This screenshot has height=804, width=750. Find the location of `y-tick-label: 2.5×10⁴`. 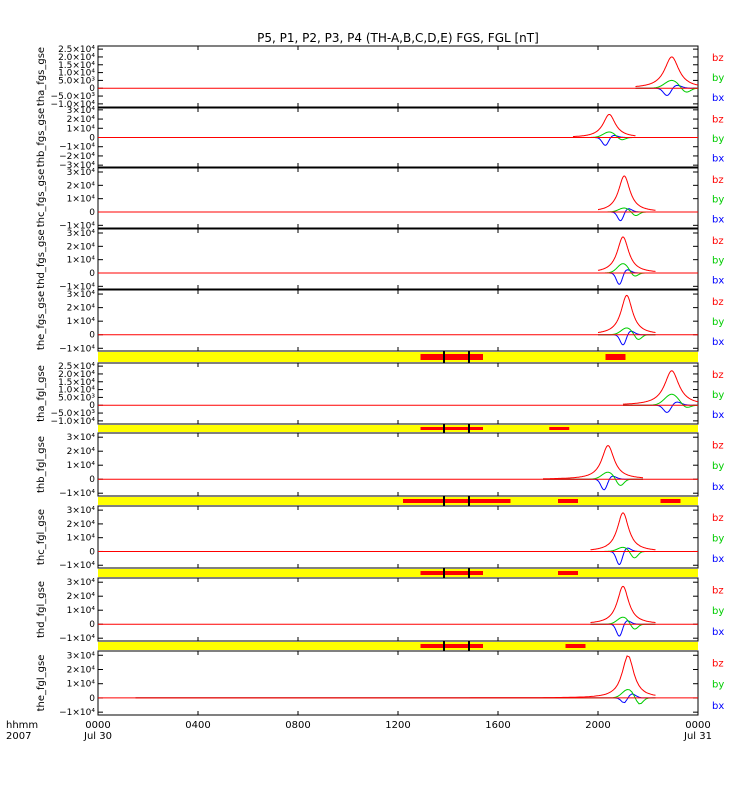

y-tick-label: 2.5×10⁴ is located at coordinates (76, 367).